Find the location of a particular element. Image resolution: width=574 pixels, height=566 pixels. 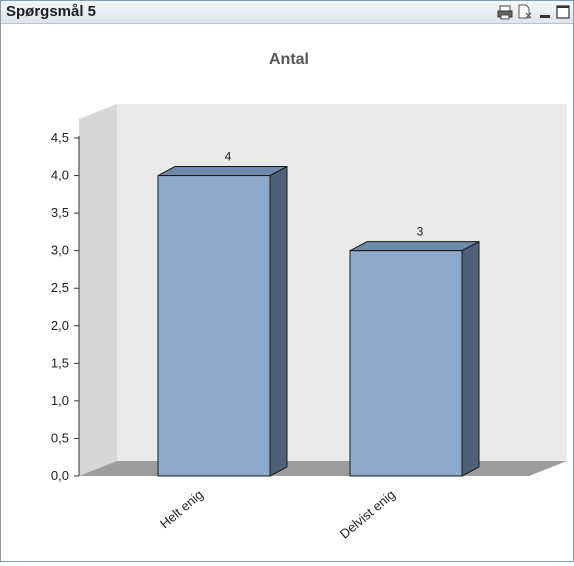

data-labels: 43 is located at coordinates (324, 194).